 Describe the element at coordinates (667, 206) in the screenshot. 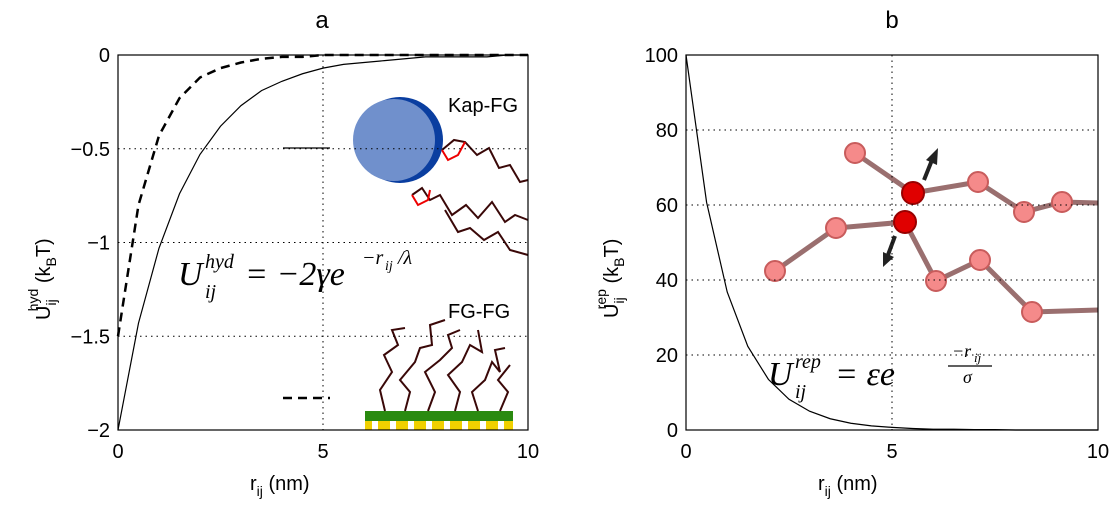

I see `y-tick-label: 60` at that location.